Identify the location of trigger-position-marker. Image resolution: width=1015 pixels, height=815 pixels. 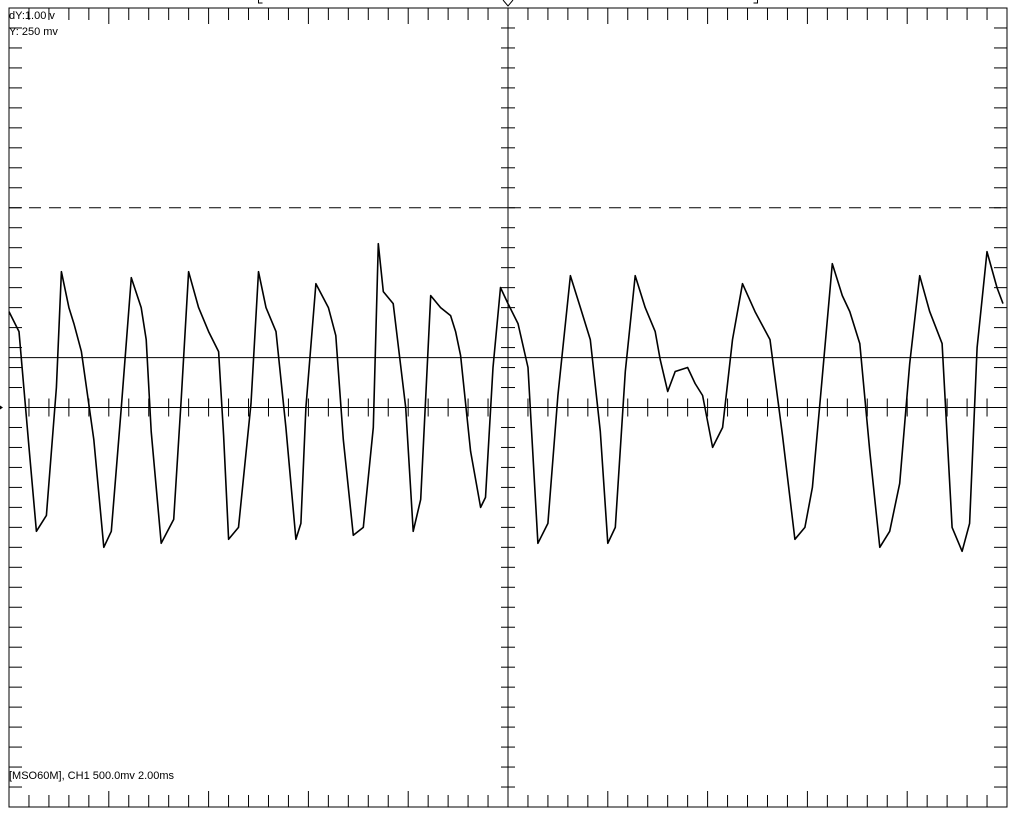
(508, 3).